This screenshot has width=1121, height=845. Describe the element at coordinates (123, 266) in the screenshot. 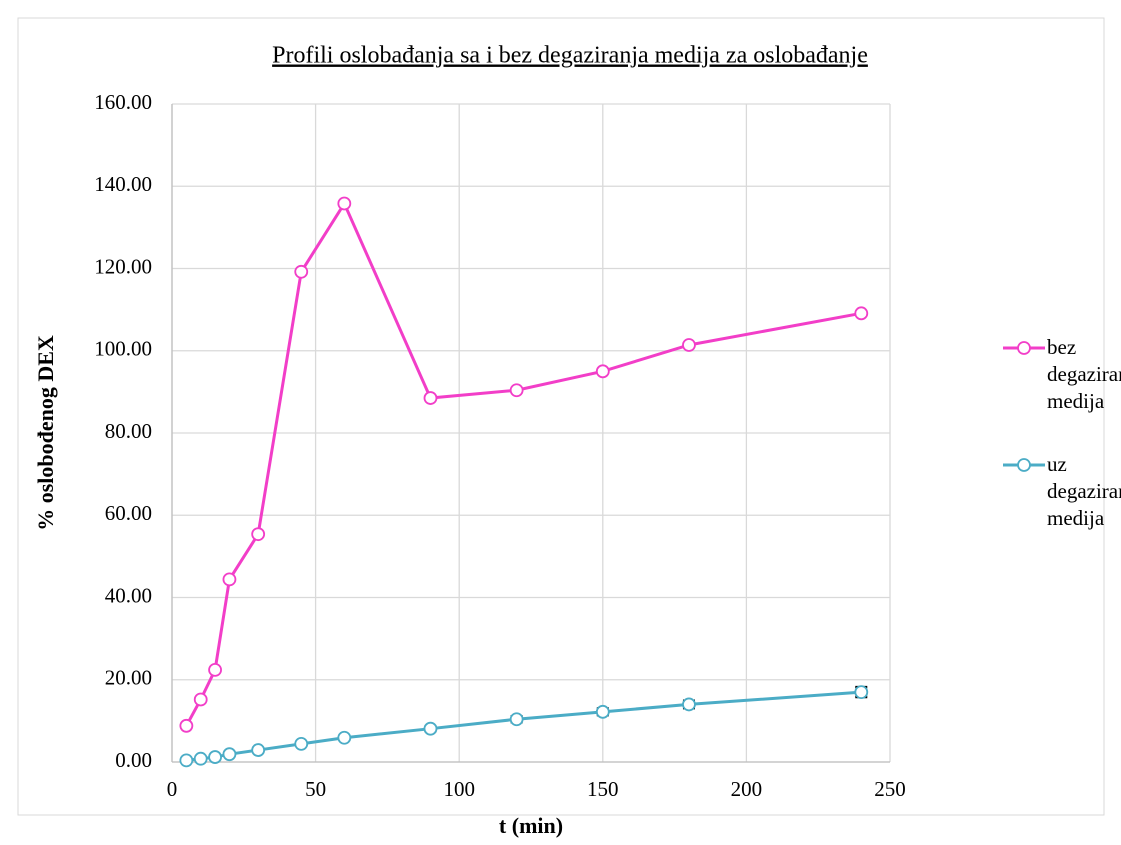

I see `y-tick-label: 120.00` at that location.